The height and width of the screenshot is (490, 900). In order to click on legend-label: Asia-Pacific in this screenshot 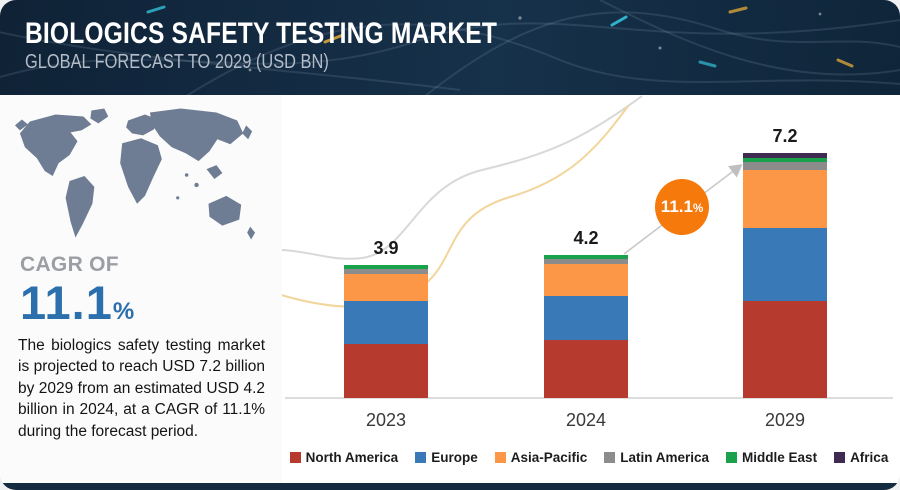, I will do `click(549, 457)`.